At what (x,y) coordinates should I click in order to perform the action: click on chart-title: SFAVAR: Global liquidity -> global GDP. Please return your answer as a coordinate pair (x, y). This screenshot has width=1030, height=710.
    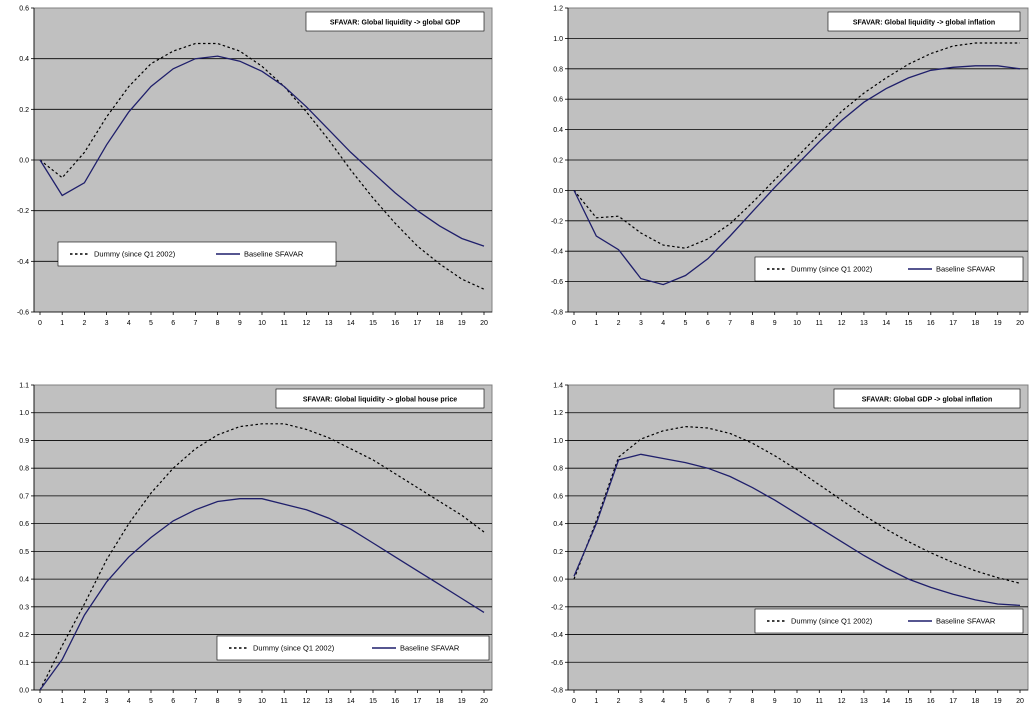
    Looking at the image, I should click on (395, 23).